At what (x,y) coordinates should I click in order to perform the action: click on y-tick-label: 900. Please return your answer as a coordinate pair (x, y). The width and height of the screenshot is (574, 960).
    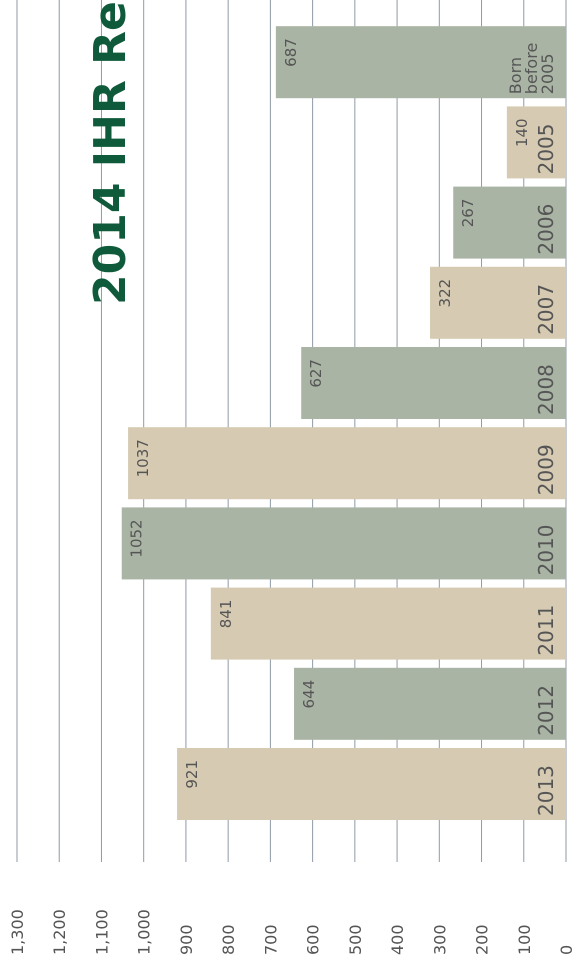
    Looking at the image, I should click on (186, 939).